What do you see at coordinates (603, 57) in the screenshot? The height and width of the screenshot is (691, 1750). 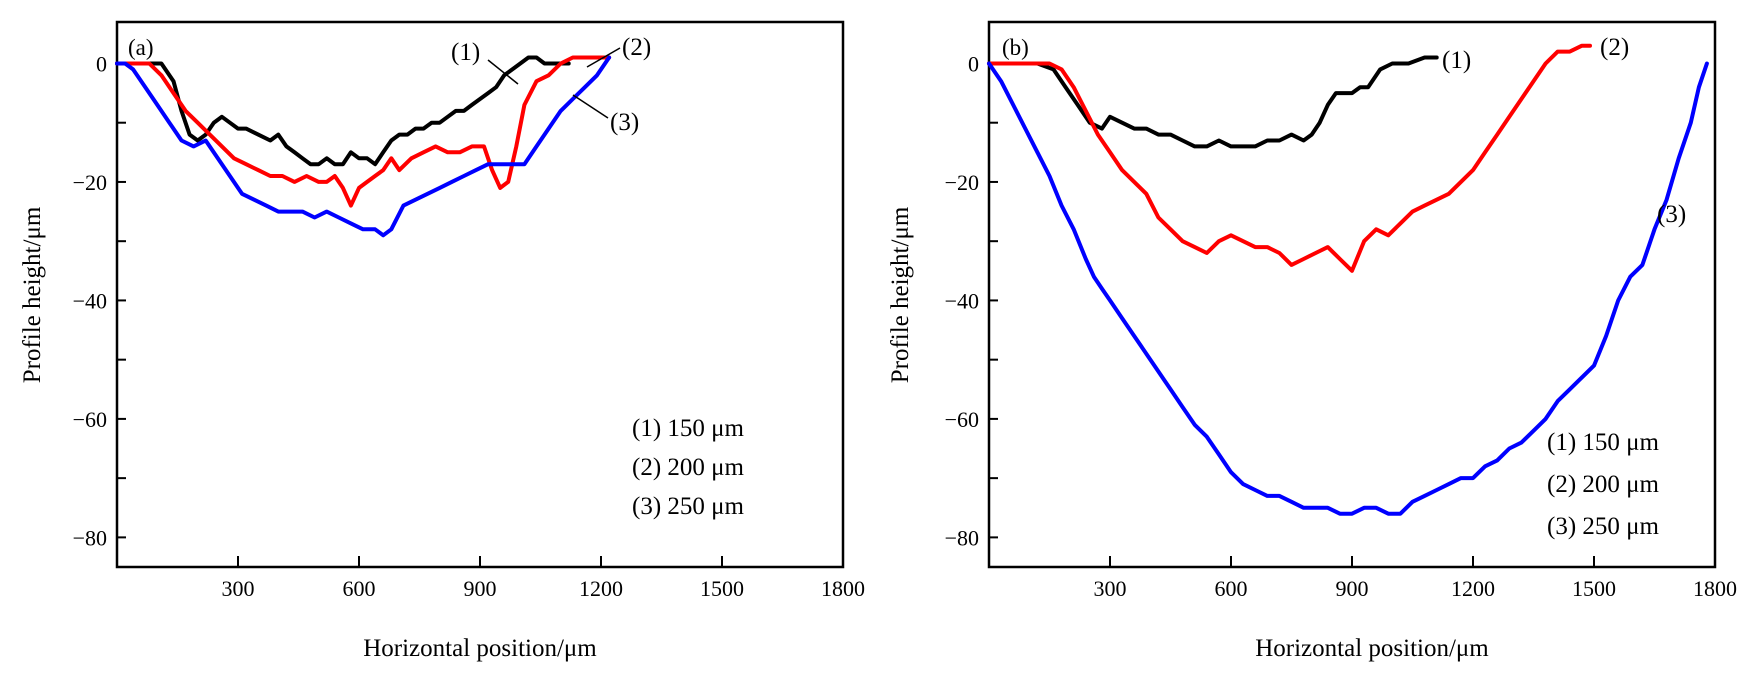 I see `curve-label-2-leader` at bounding box center [603, 57].